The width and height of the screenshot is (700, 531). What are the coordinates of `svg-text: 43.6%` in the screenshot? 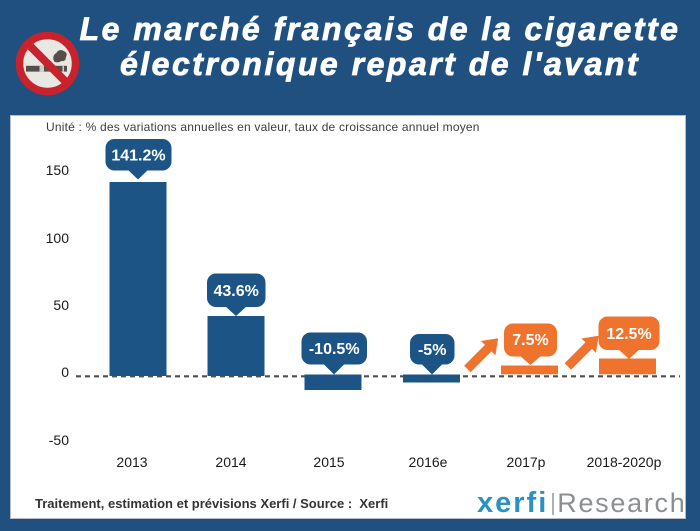 It's located at (236, 291).